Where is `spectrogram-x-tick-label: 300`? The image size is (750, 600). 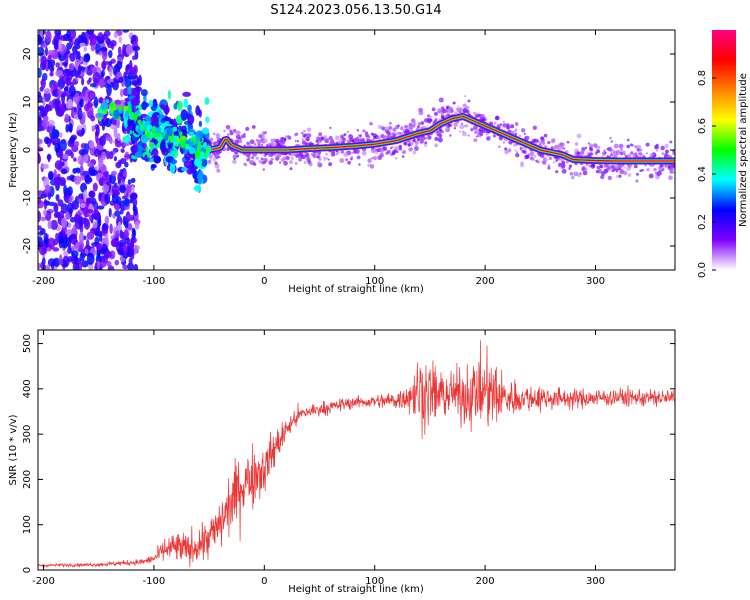 spectrogram-x-tick-label: 300 is located at coordinates (595, 281).